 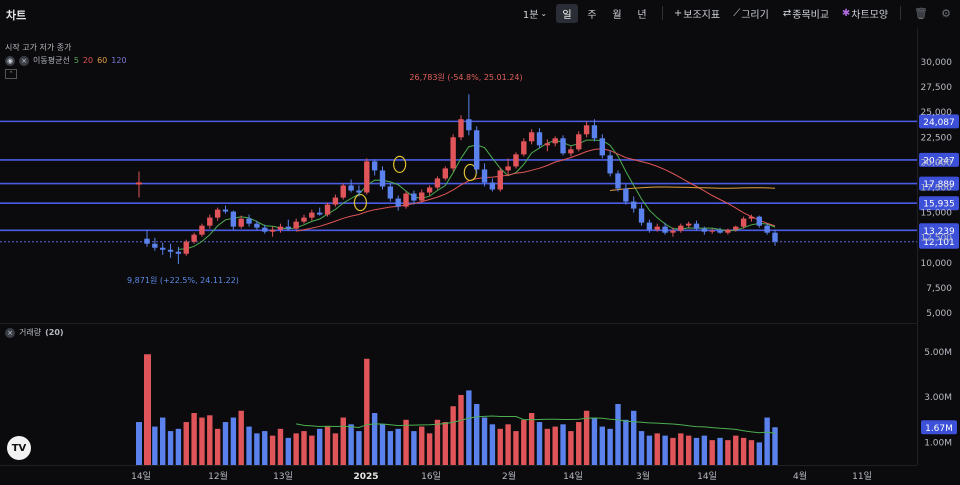 I want to click on period-year-button: 년, so click(x=642, y=15).